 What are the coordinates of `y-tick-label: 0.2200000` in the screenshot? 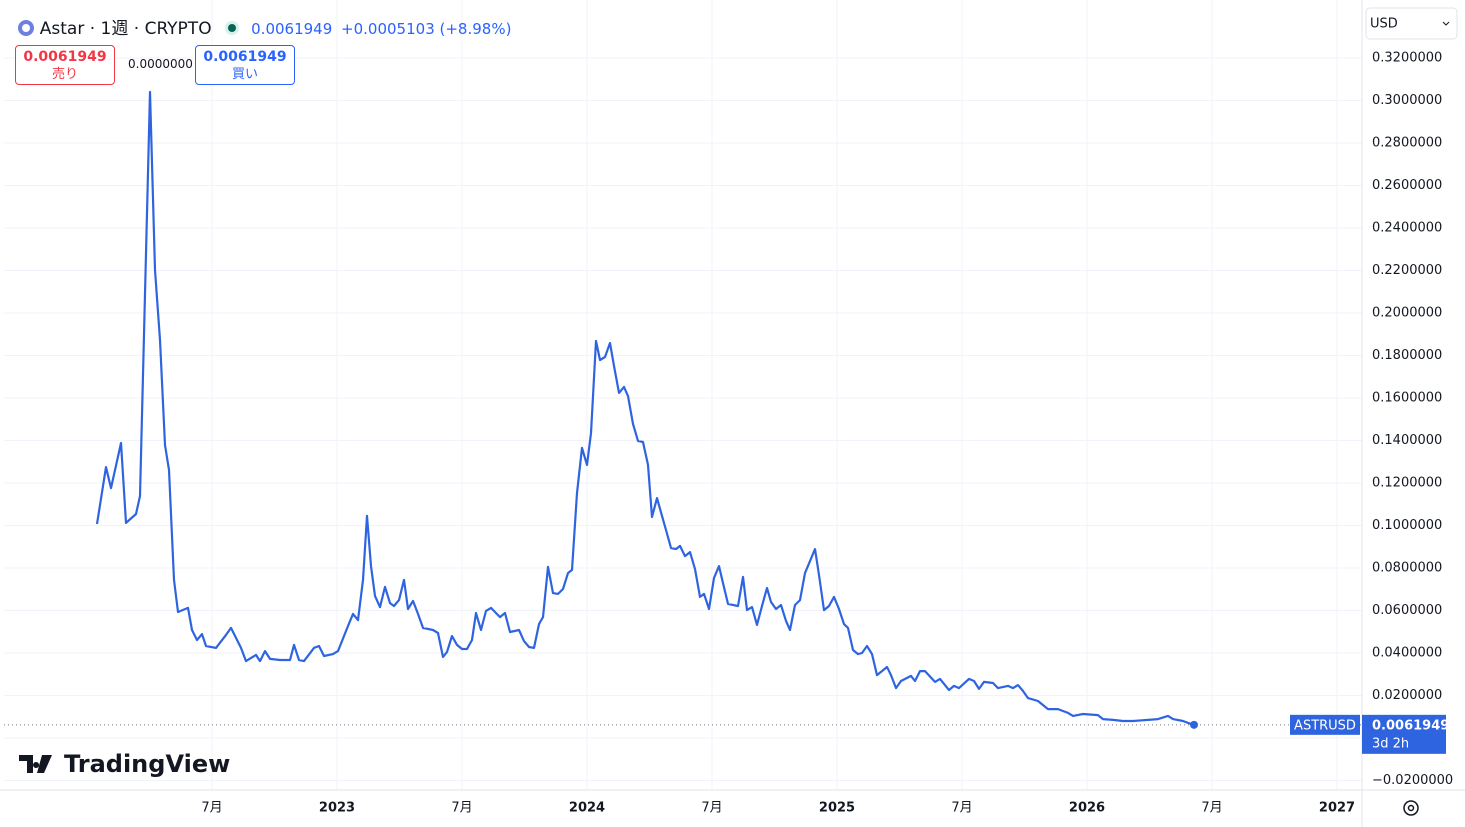 It's located at (1407, 270).